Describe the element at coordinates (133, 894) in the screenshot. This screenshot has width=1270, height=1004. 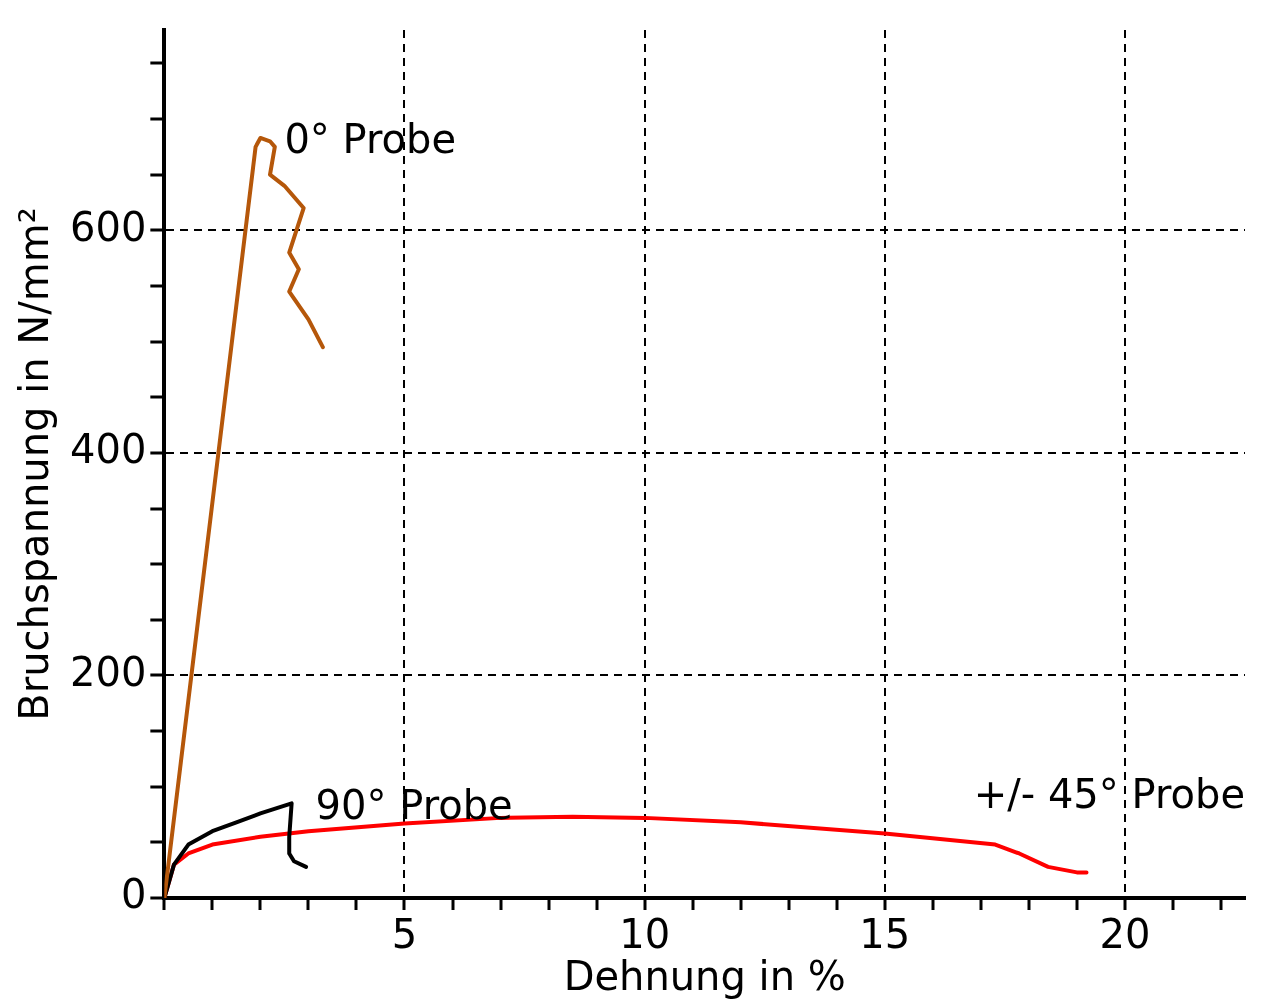
I see `y-tick-label: 0` at that location.